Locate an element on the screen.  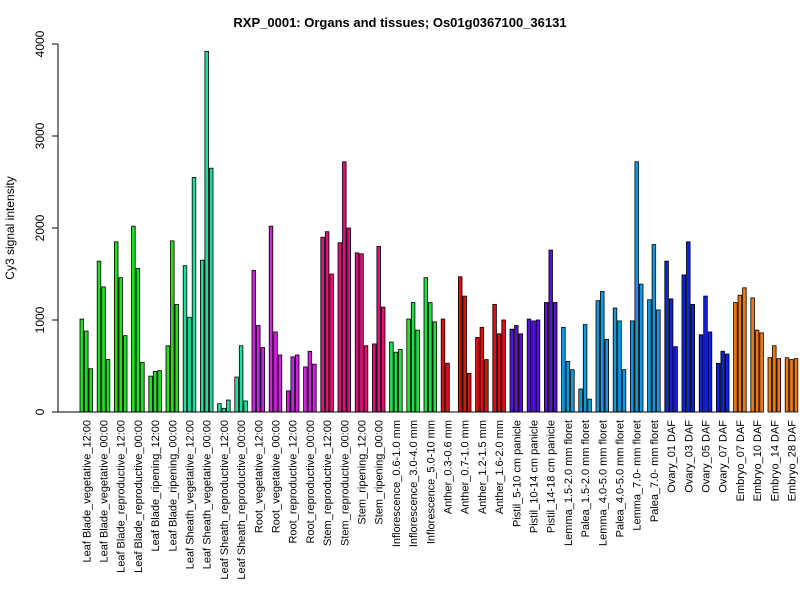
x-tick-label: Anther_0.3-0.6 mm is located at coordinates (449, 467).